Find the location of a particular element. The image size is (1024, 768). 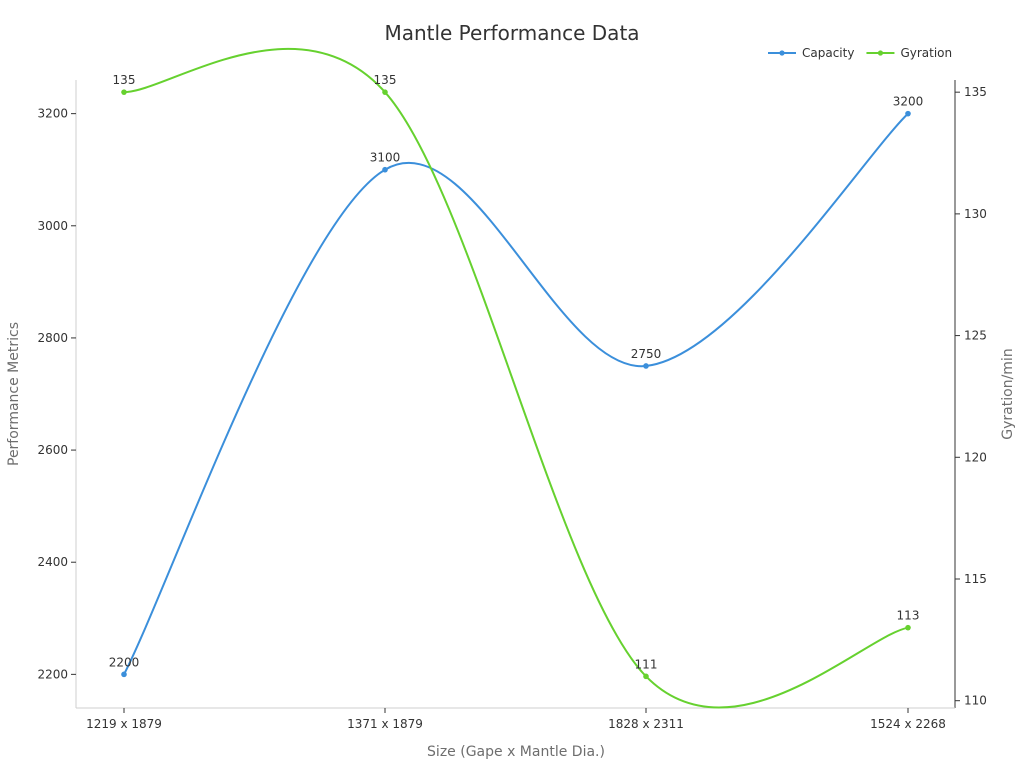

data-label-capacity: 2750 is located at coordinates (646, 354).